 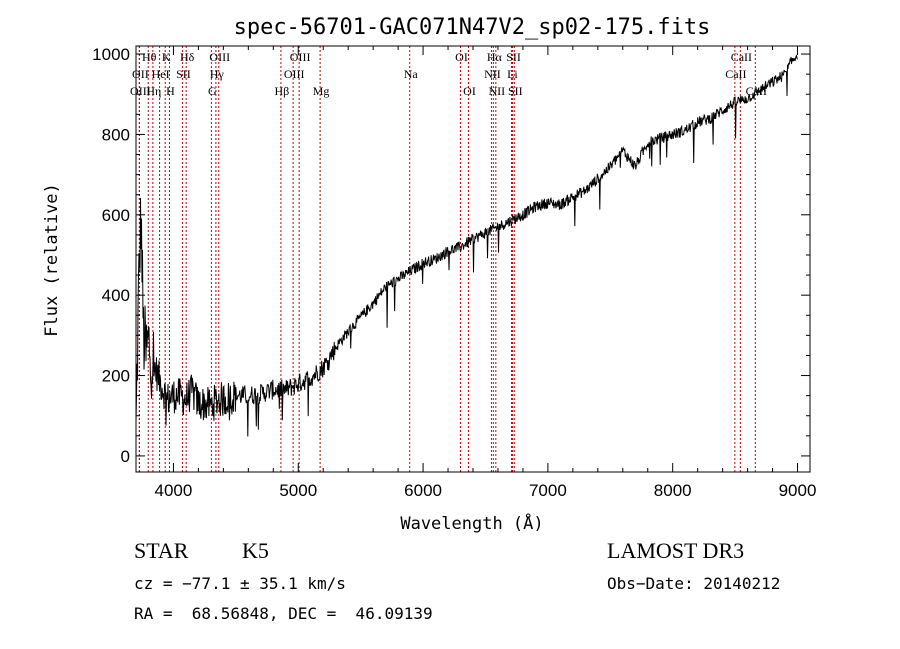 What do you see at coordinates (153, 91) in the screenshot?
I see `line-label-19: Hη` at bounding box center [153, 91].